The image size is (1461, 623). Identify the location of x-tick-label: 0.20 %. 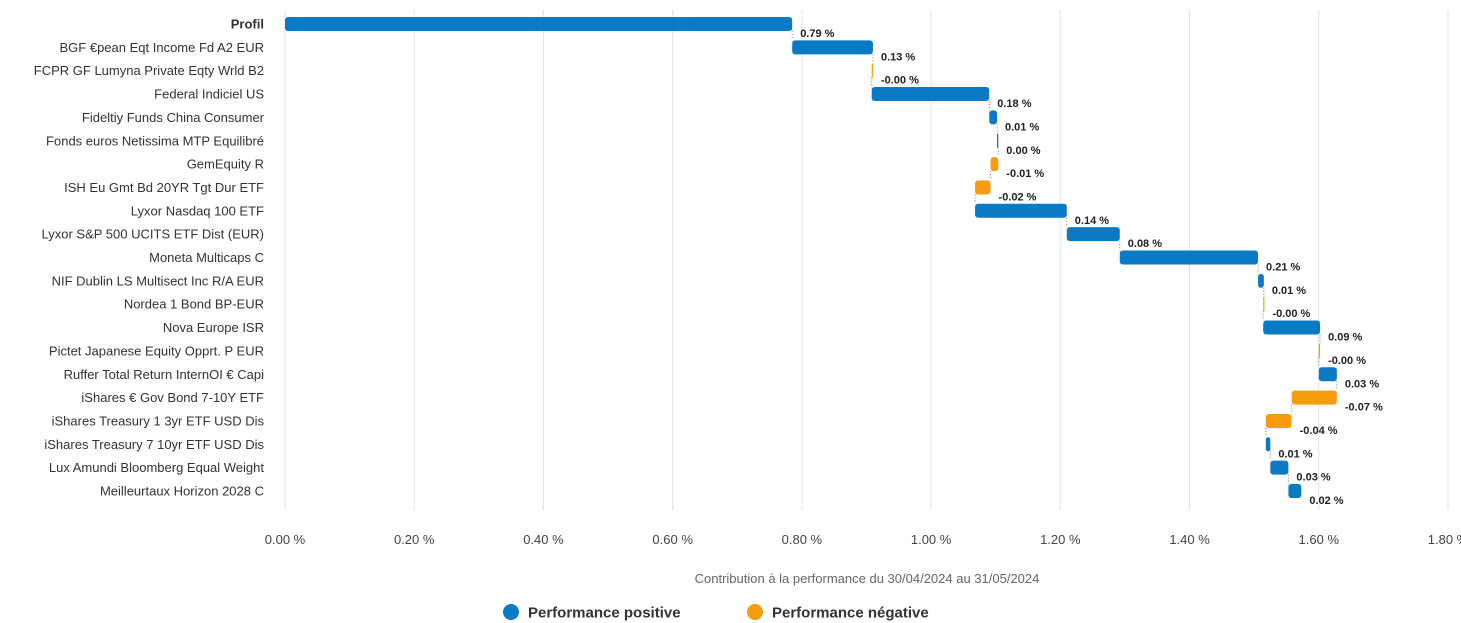
(414, 539).